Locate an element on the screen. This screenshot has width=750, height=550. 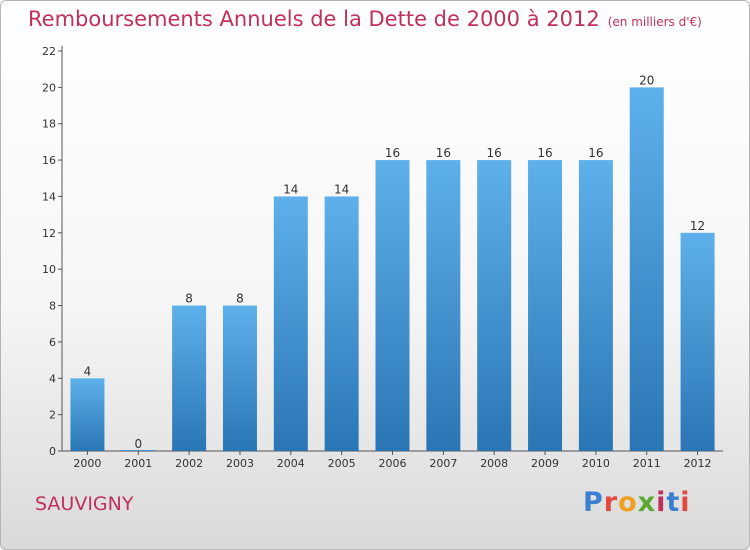
x-tick-label-2003: 2003 is located at coordinates (240, 463).